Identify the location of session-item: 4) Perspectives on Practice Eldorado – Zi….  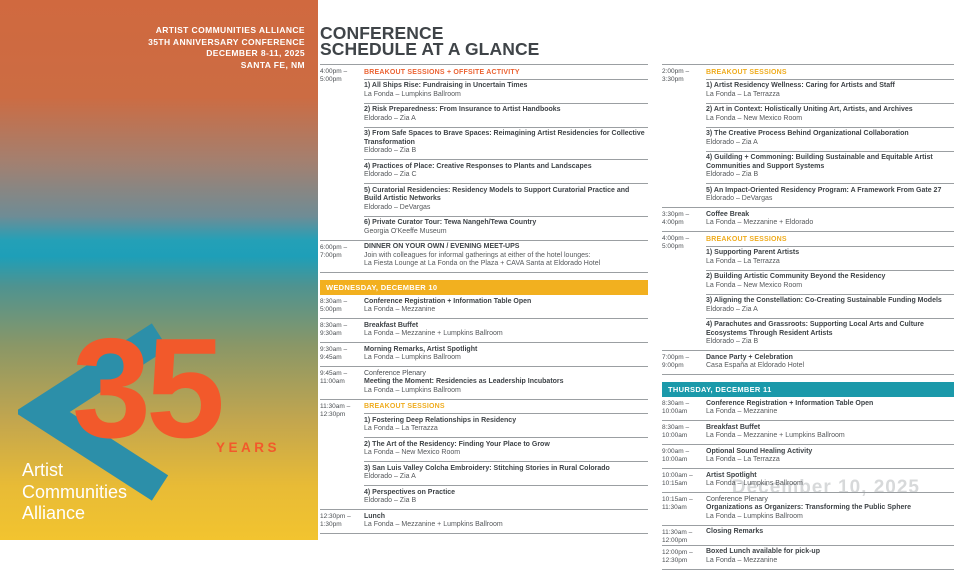
(506, 497).